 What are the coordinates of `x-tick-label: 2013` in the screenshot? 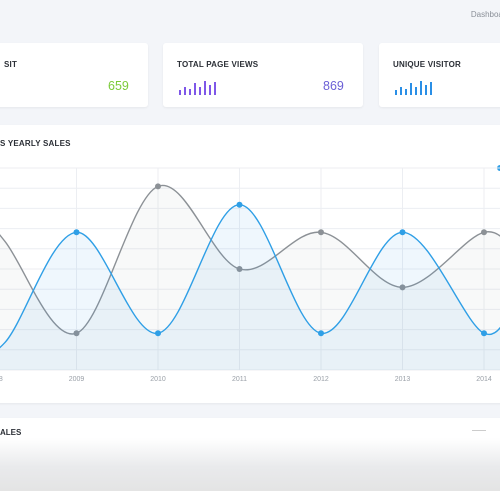 It's located at (403, 379).